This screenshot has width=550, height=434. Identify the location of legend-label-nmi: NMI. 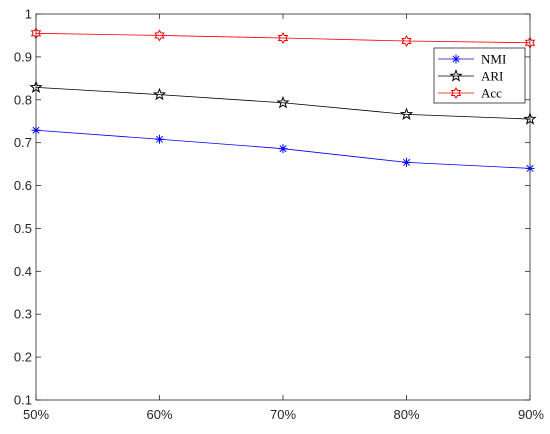
(493, 59).